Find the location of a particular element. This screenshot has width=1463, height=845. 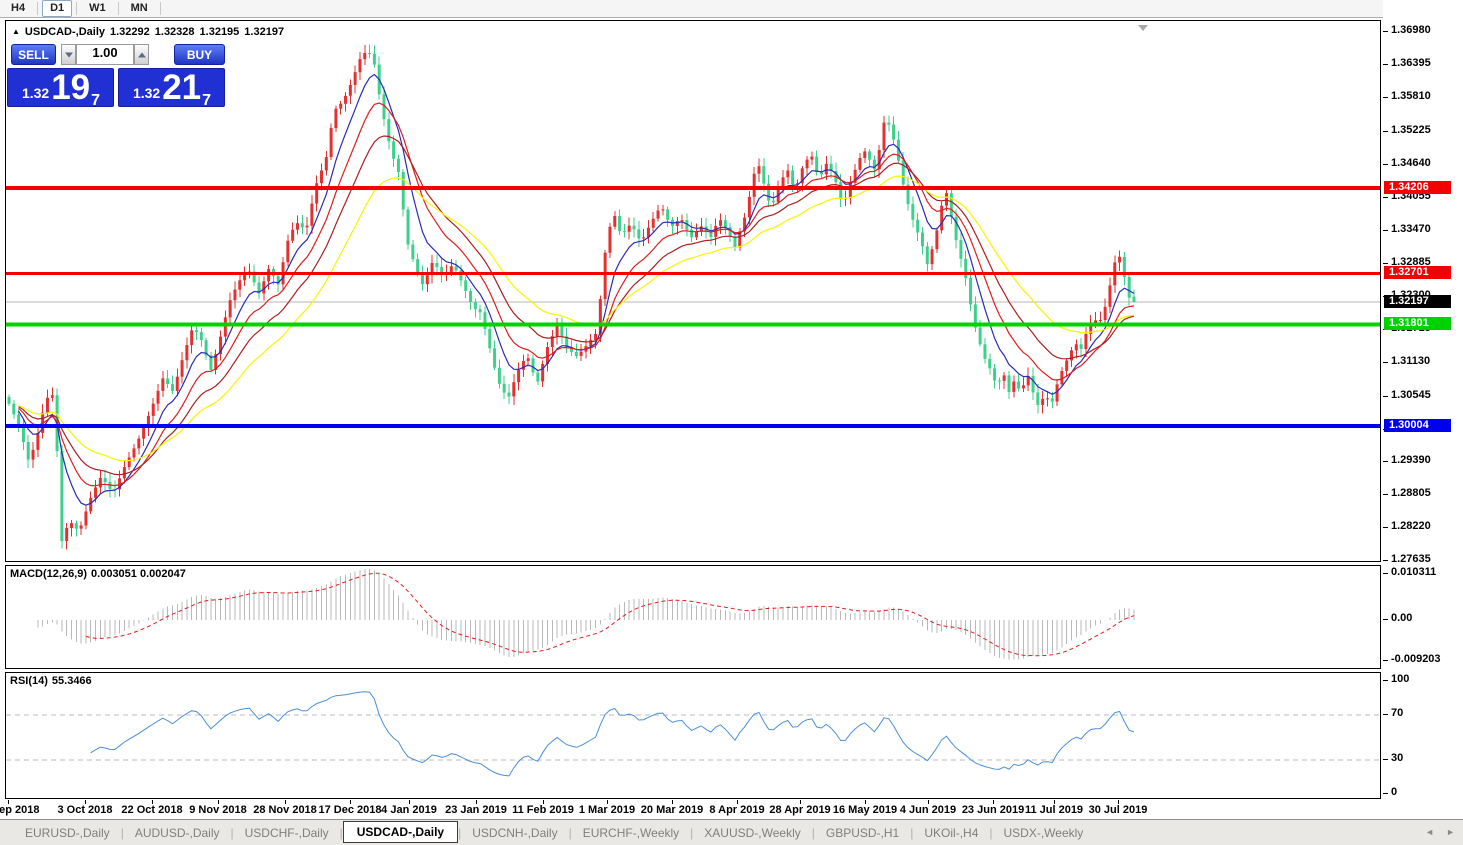

date-tick-label: 4 Jun 2019 is located at coordinates (928, 810).